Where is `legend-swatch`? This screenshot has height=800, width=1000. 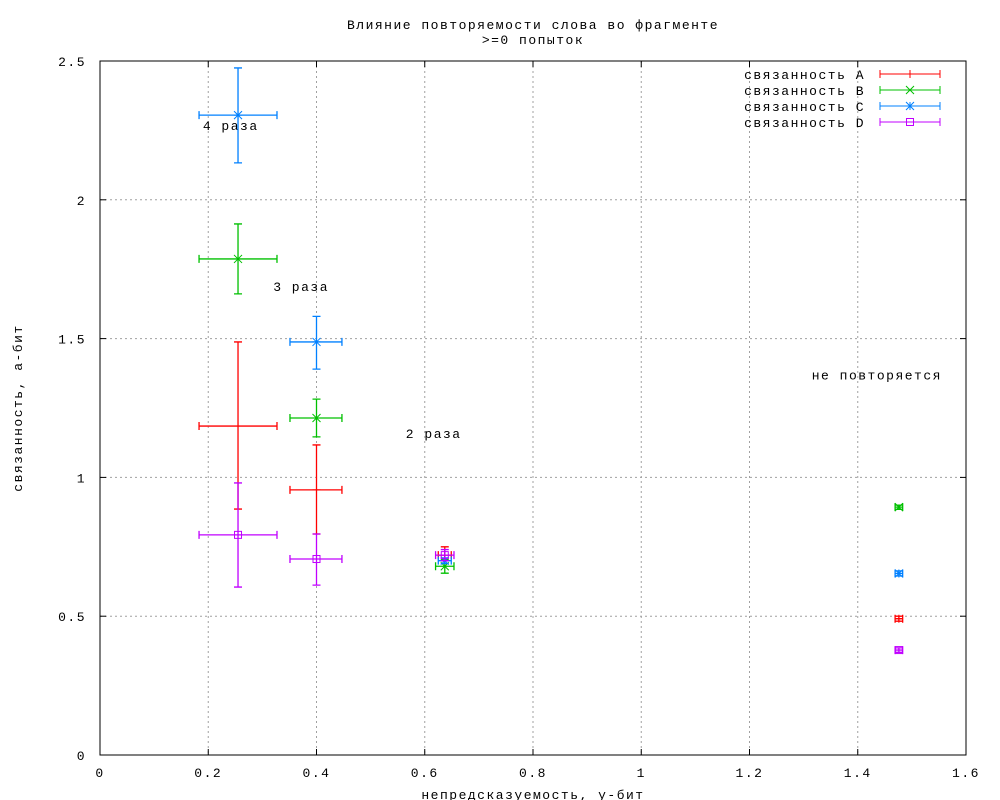 legend-swatch is located at coordinates (910, 122).